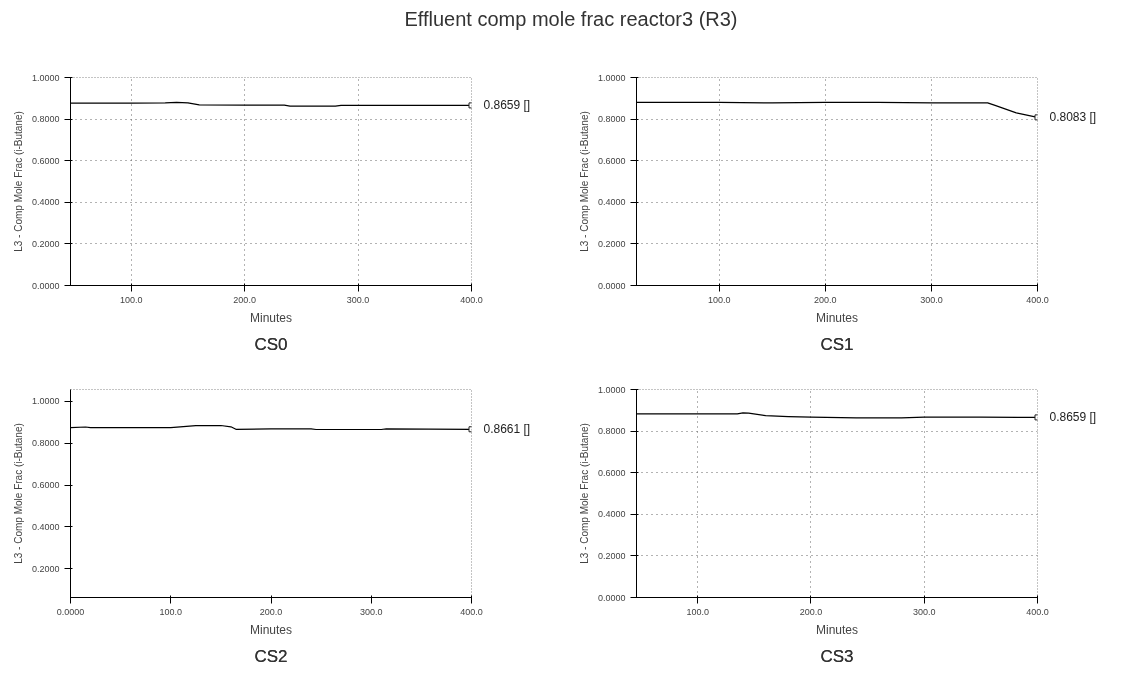 Image resolution: width=1132 pixels, height=684 pixels. I want to click on text: CS3, so click(837, 656).